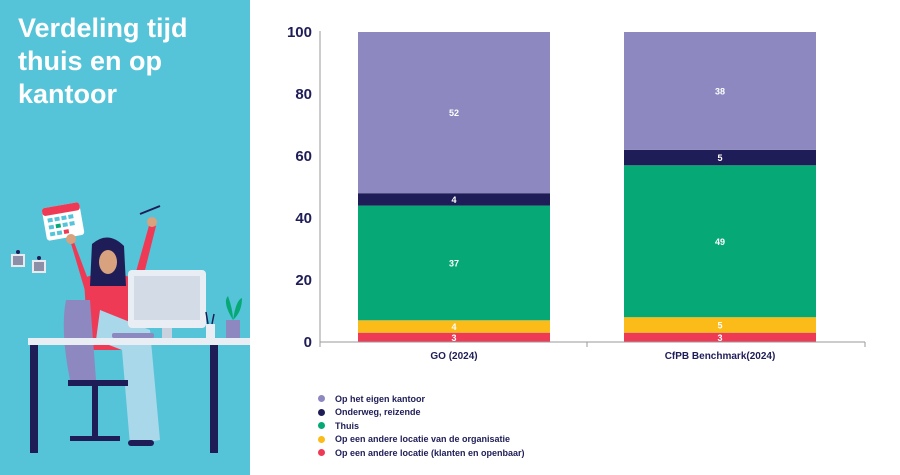  What do you see at coordinates (380, 398) in the screenshot?
I see `legend-label: Op het eigen kantoor` at bounding box center [380, 398].